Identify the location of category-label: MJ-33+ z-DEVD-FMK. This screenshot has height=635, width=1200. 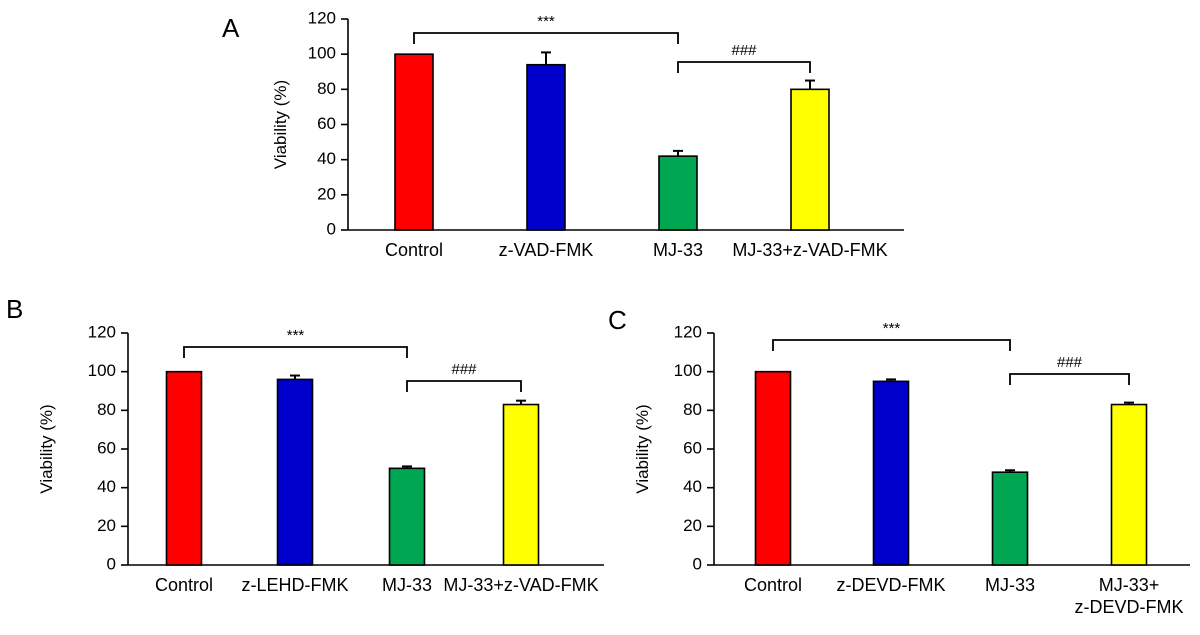
(1129, 596).